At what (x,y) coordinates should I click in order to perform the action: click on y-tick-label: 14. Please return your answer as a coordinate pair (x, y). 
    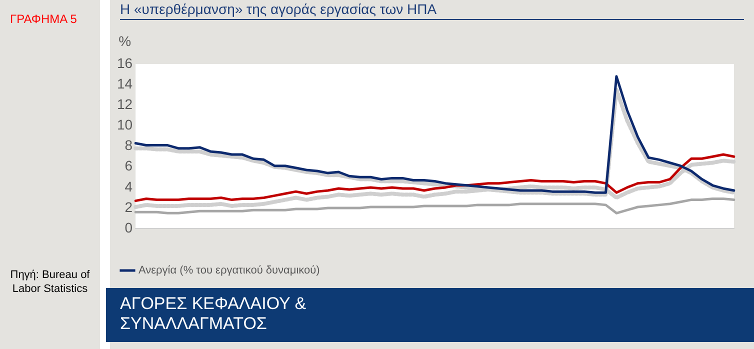
    Looking at the image, I should click on (124, 83).